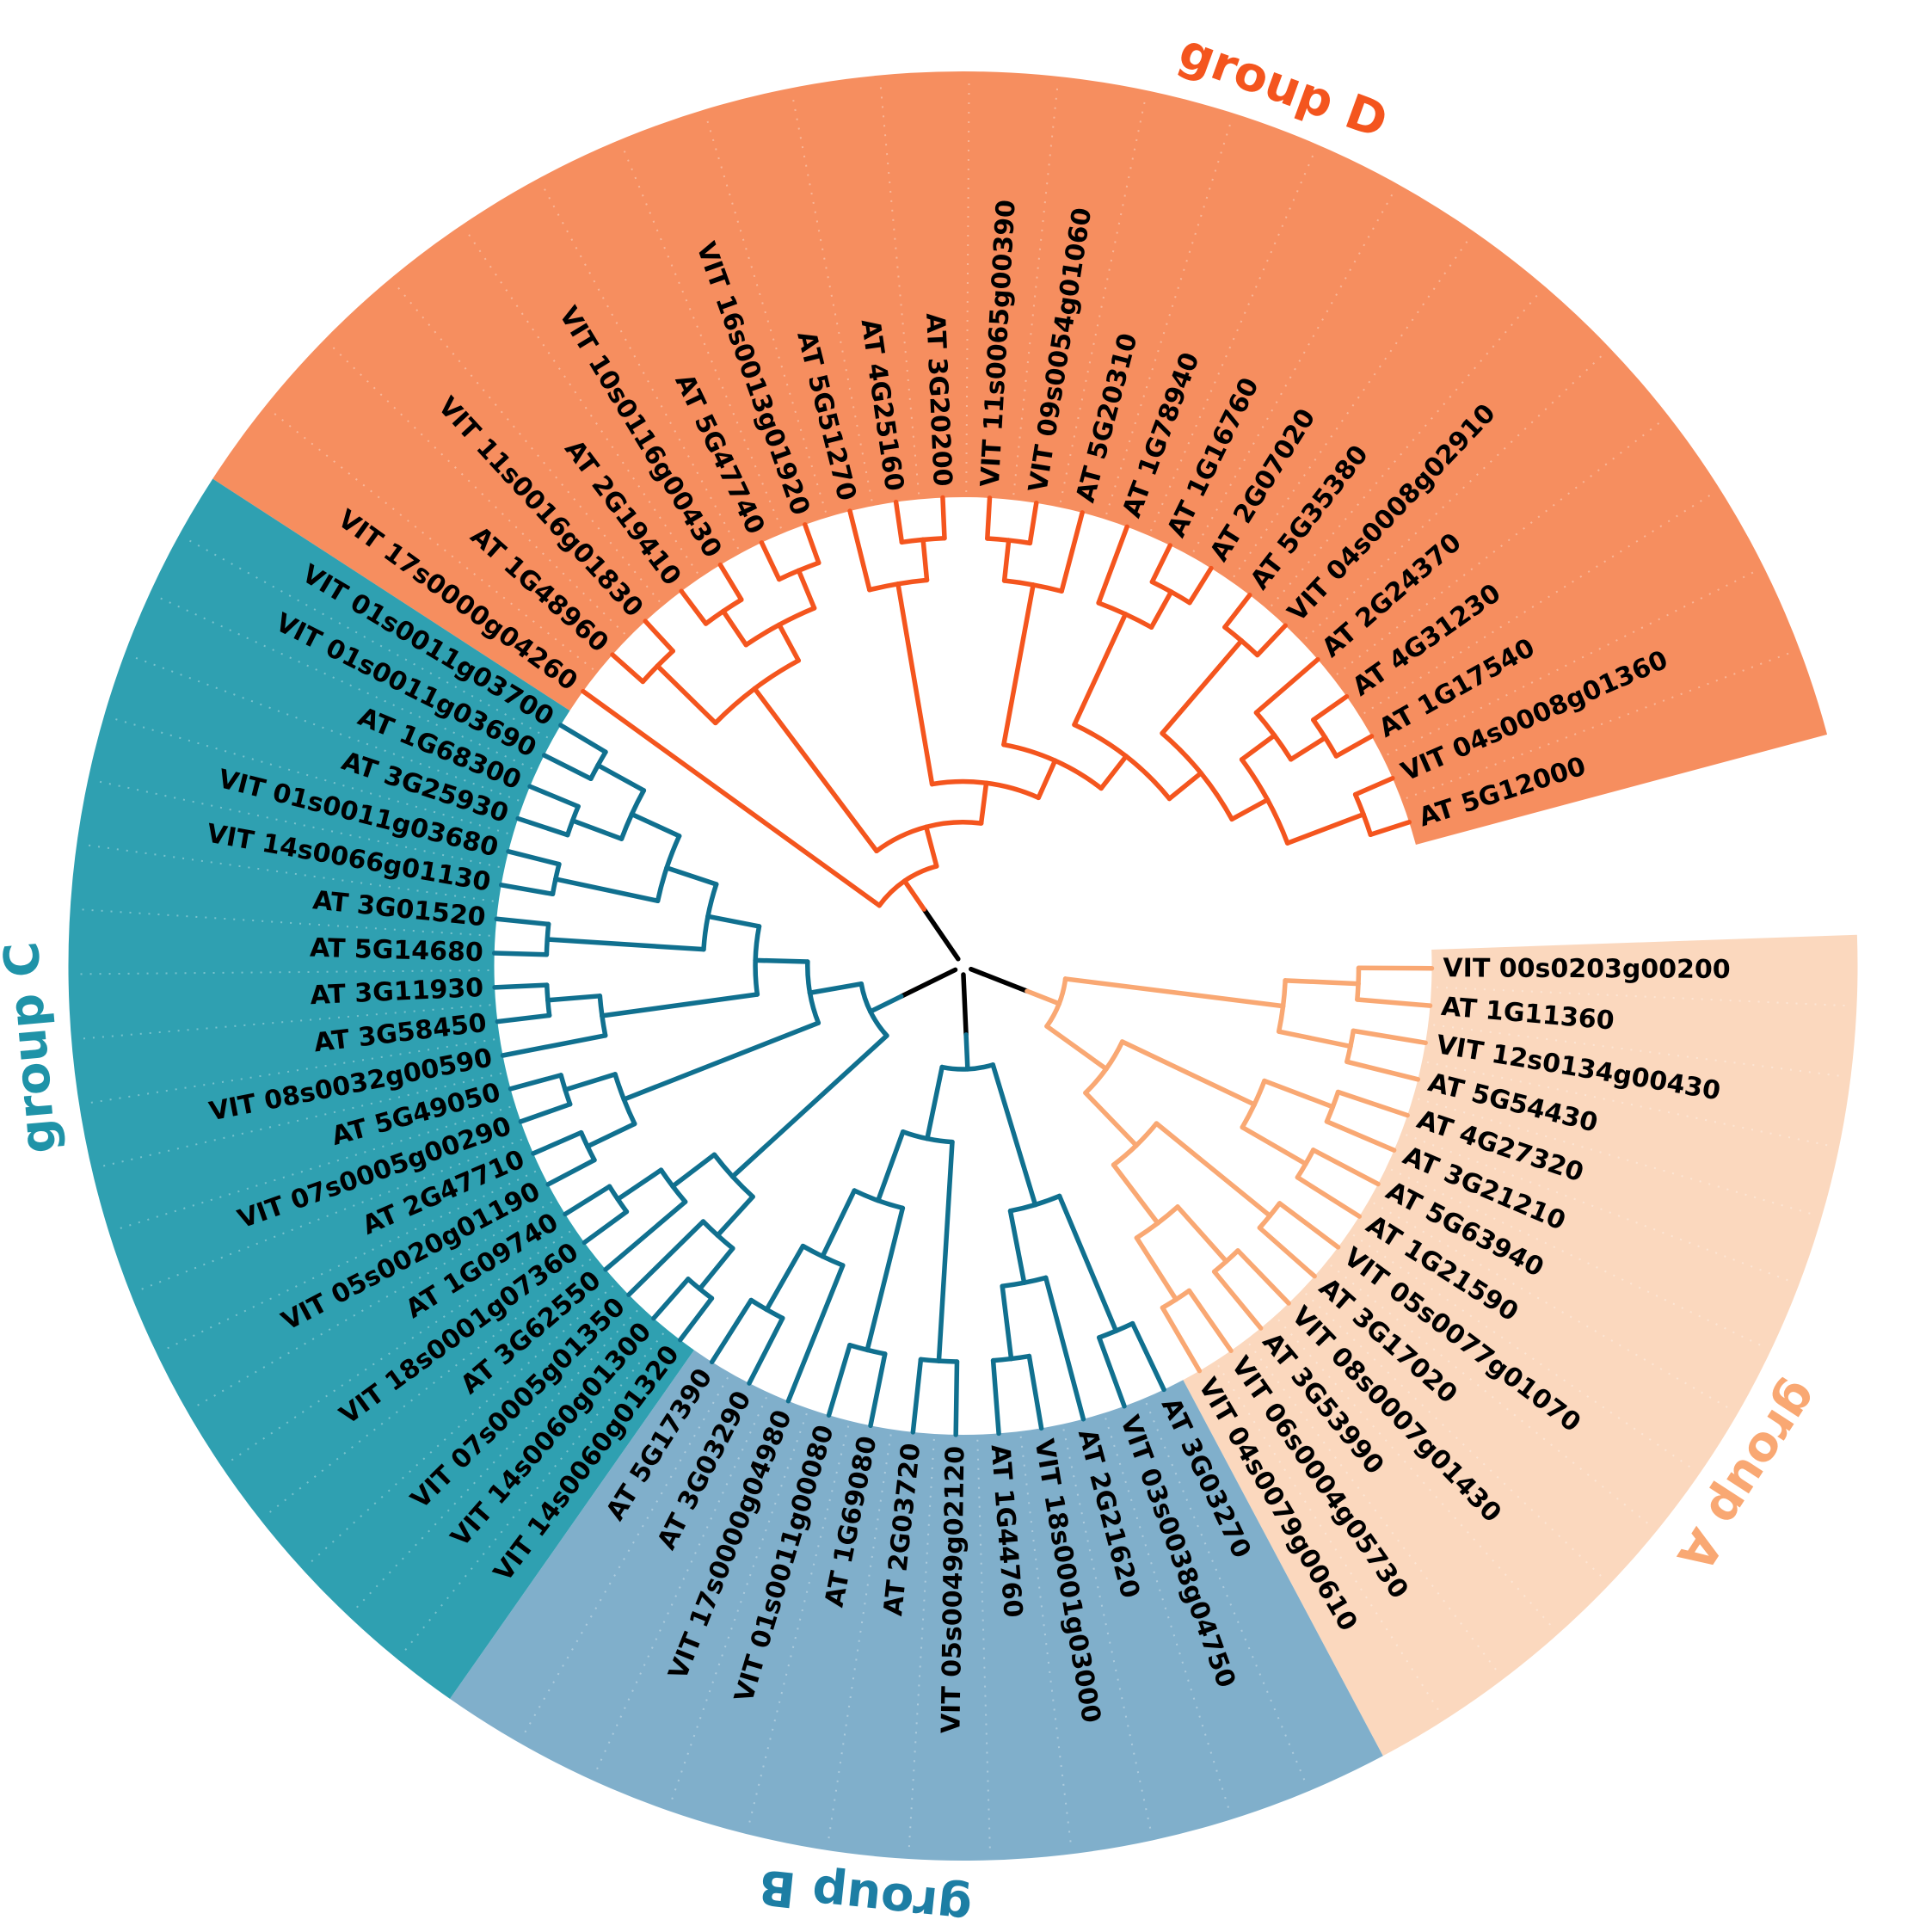 The image size is (1926, 1932). What do you see at coordinates (997, 701) in the screenshot?
I see `edges-group-d` at bounding box center [997, 701].